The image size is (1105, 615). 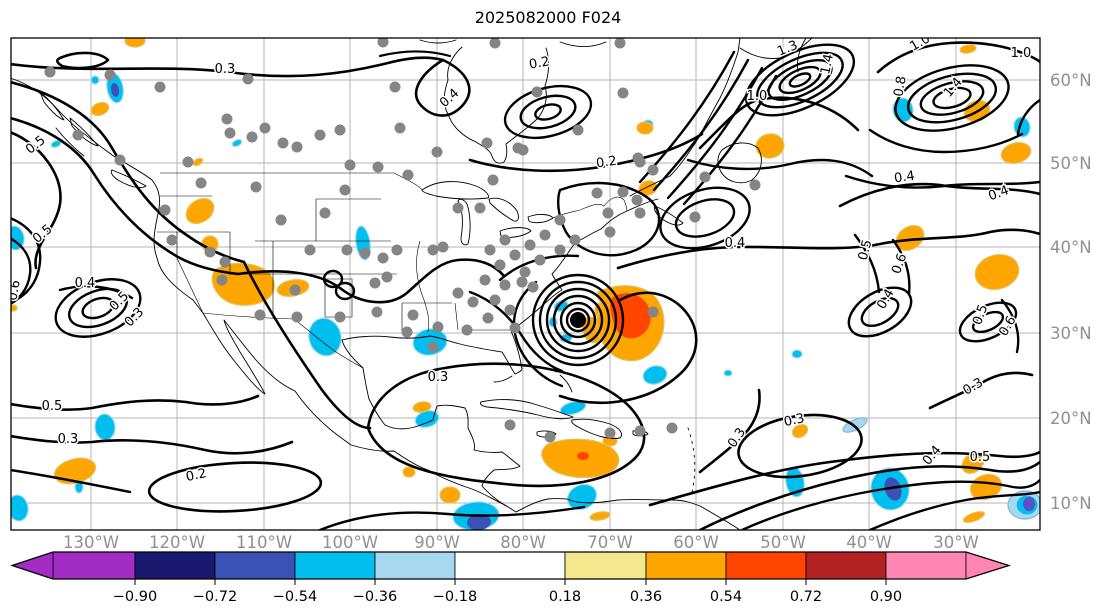 I want to click on cyclone-center-dot, so click(x=578, y=320).